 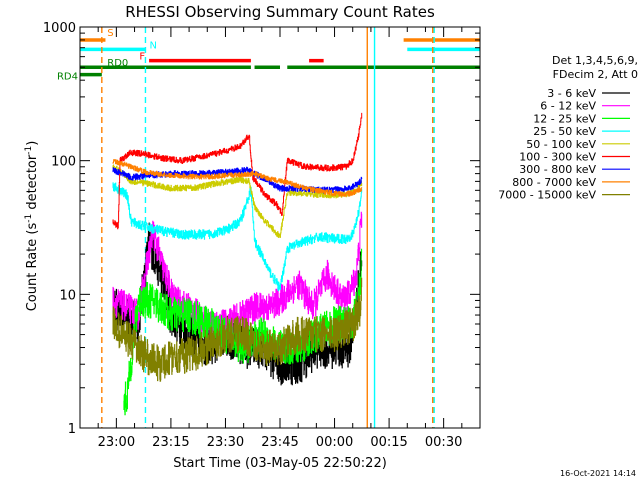 I want to click on series-100-300-kev, so click(x=237, y=171).